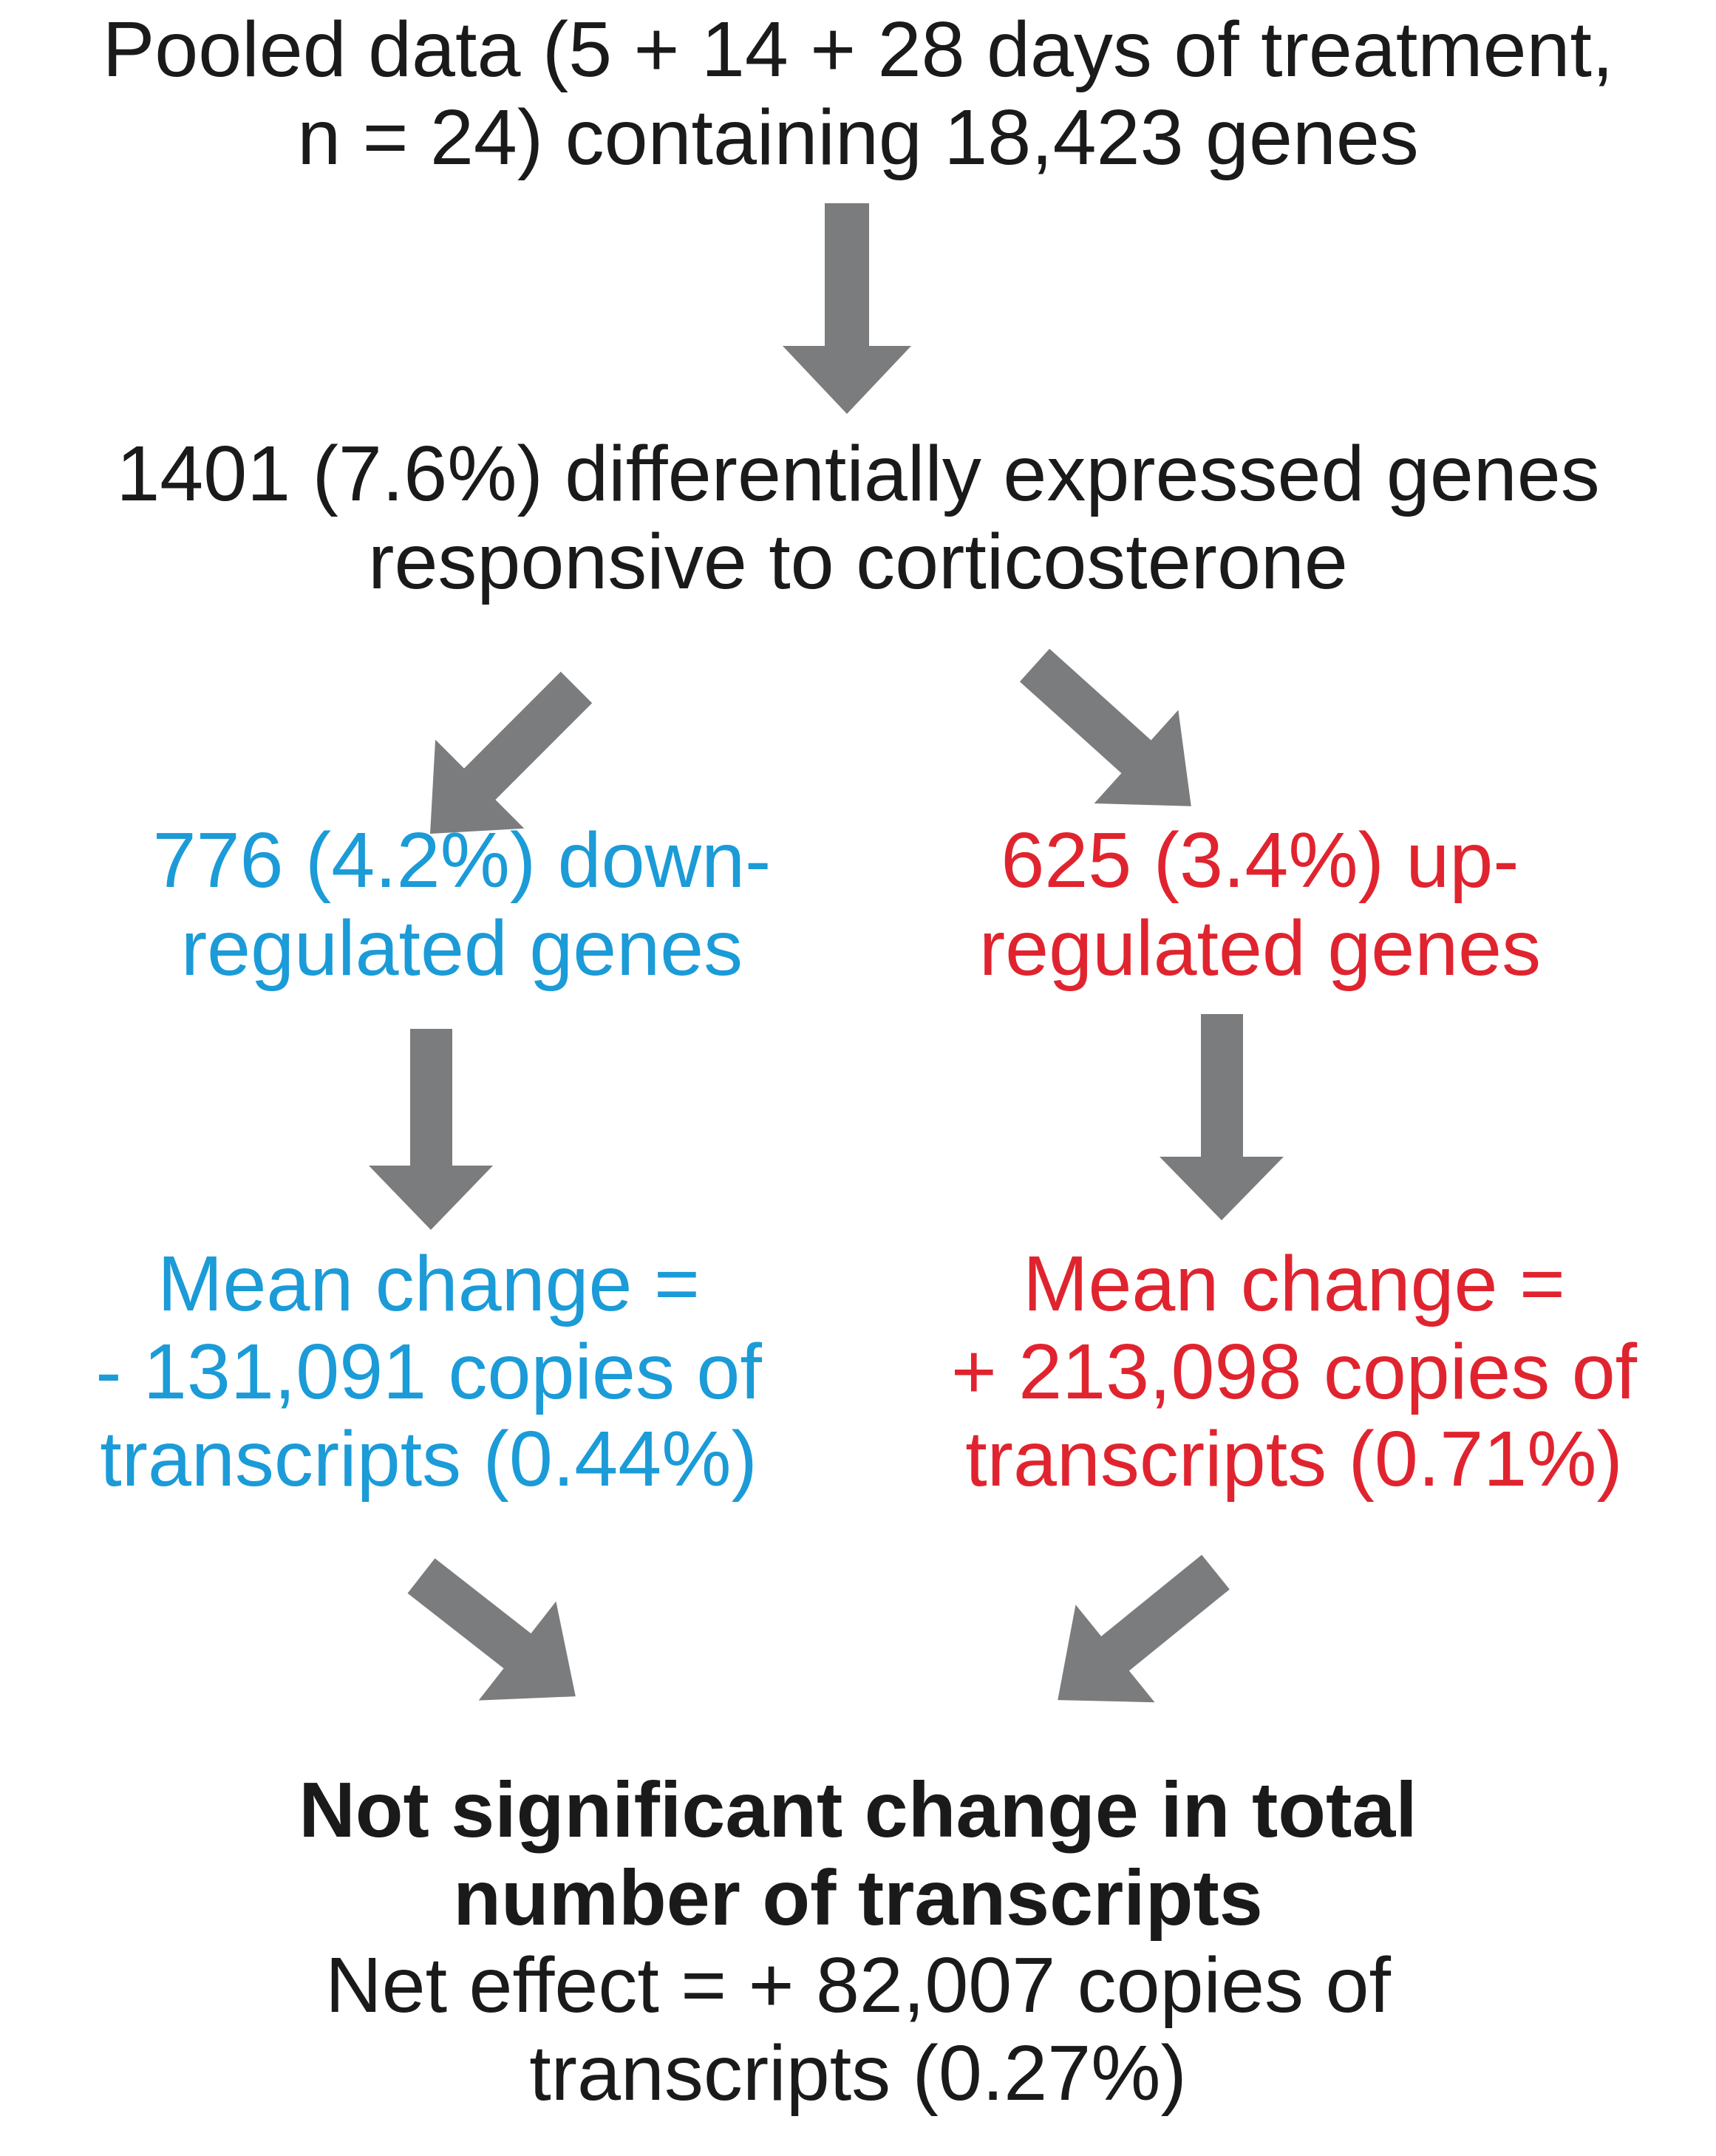  I want to click on conclusion-line-2: number of transcripts, so click(858, 1898).